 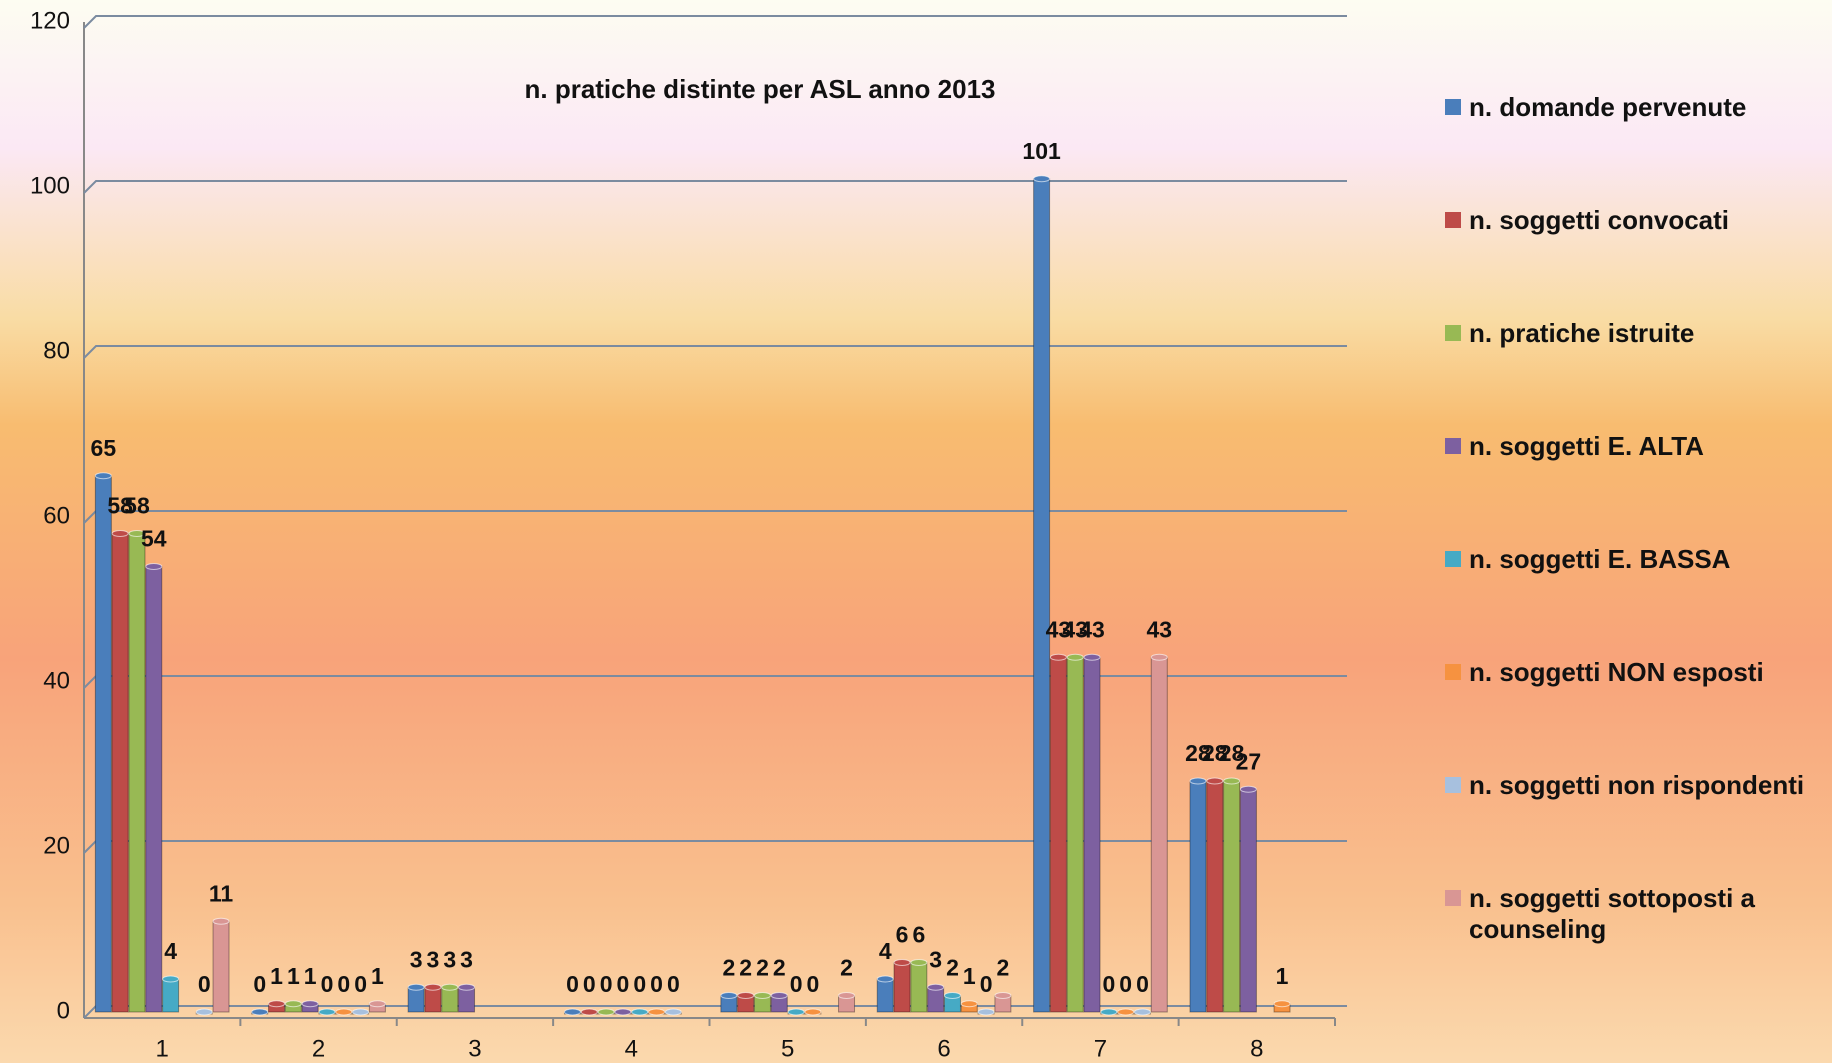 What do you see at coordinates (1586, 446) in the screenshot?
I see `legend-label: n. soggetti E. ALTA` at bounding box center [1586, 446].